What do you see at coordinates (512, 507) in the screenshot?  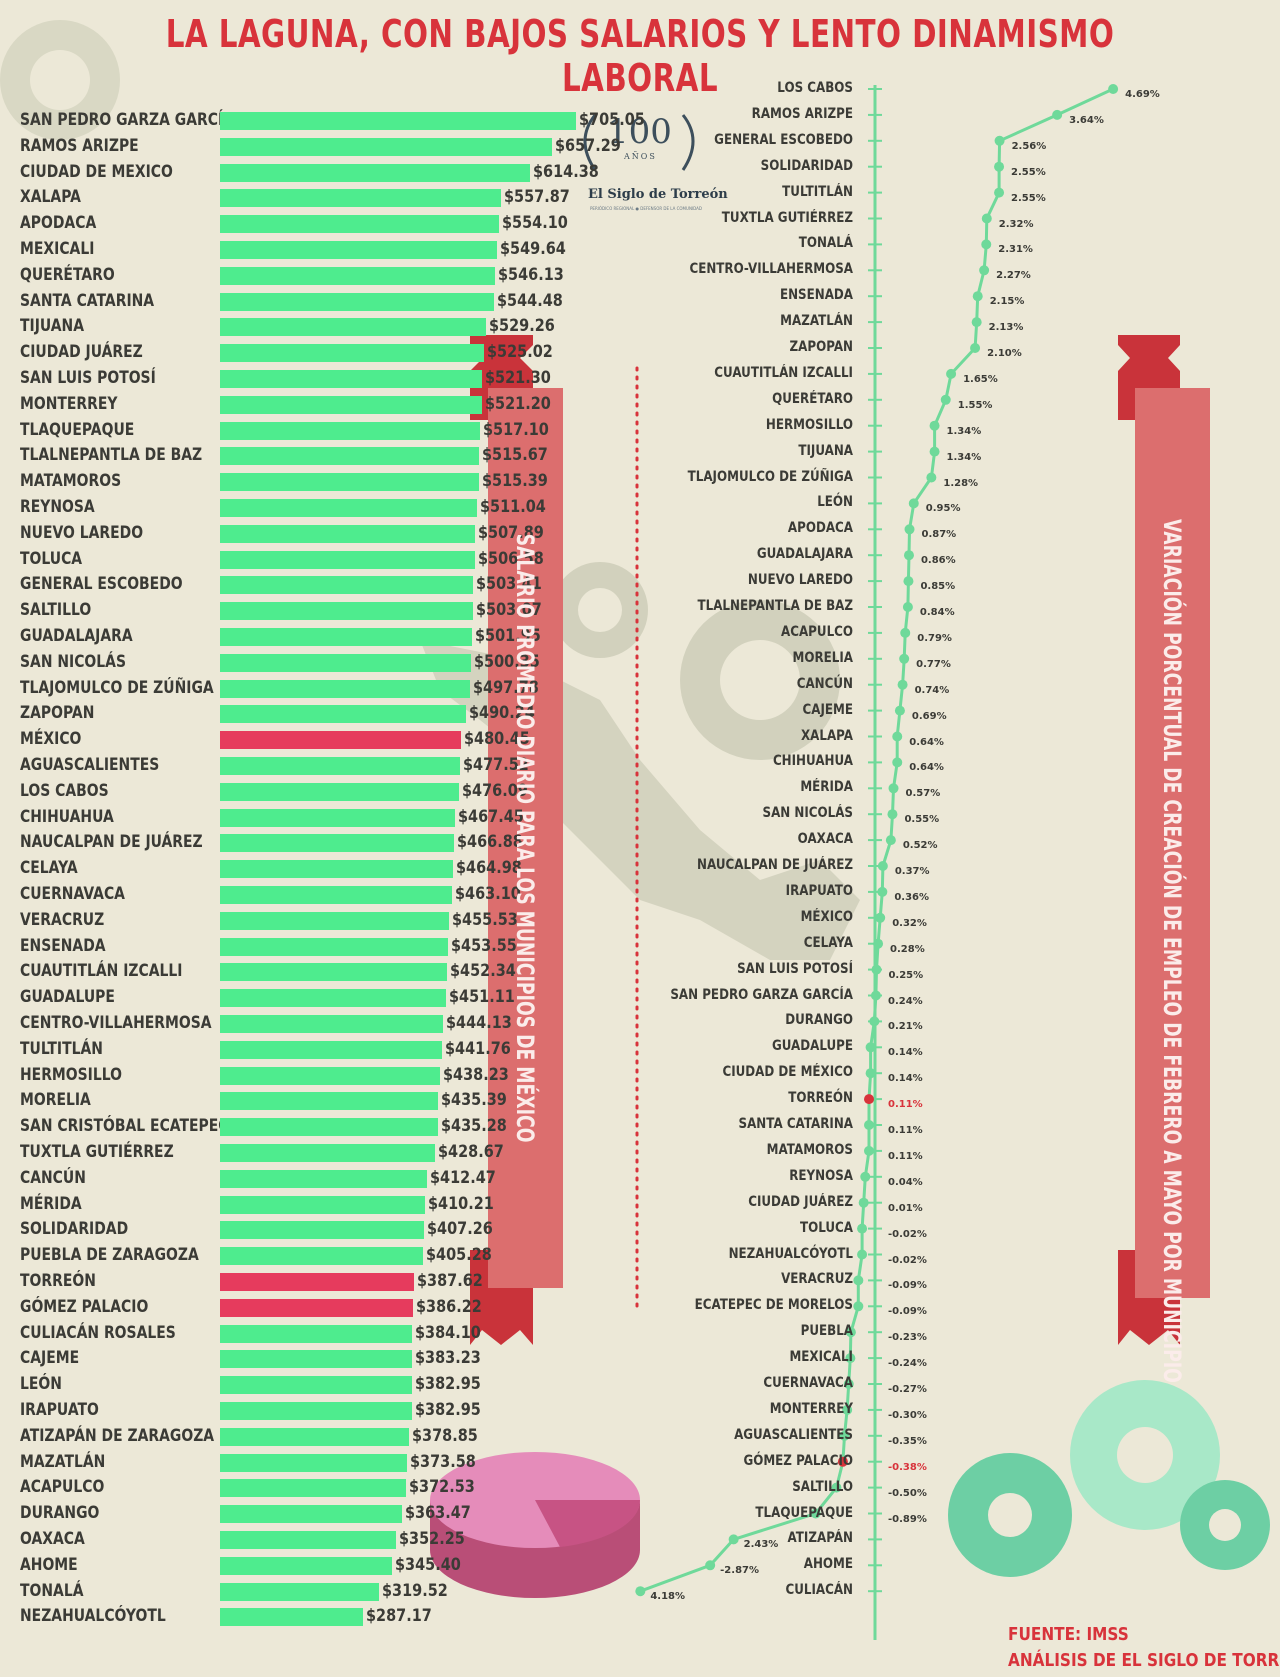 I see `bar-value-label: $511.04` at bounding box center [512, 507].